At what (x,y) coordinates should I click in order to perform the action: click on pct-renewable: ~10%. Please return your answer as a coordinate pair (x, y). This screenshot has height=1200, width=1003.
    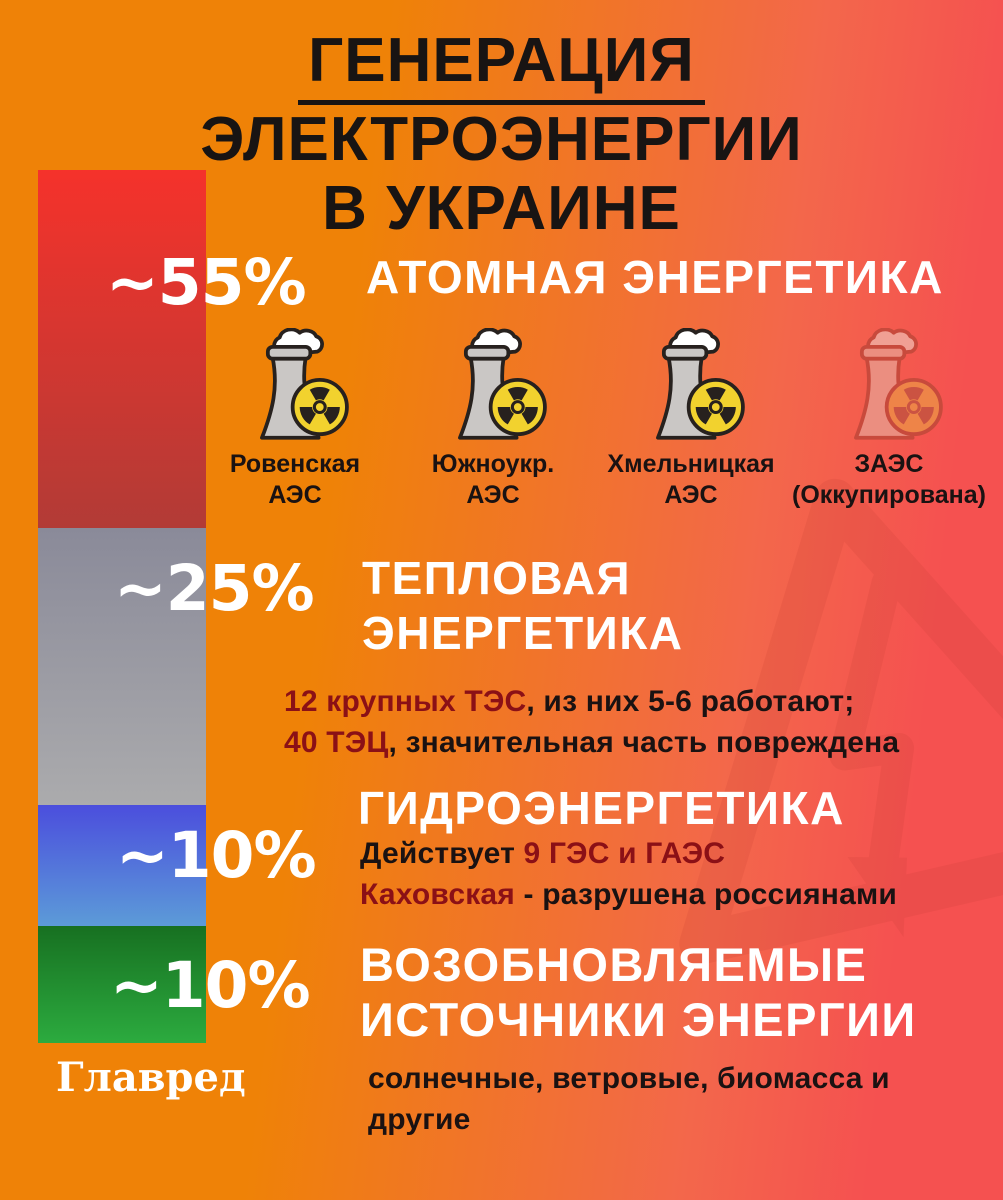
    Looking at the image, I should click on (210, 985).